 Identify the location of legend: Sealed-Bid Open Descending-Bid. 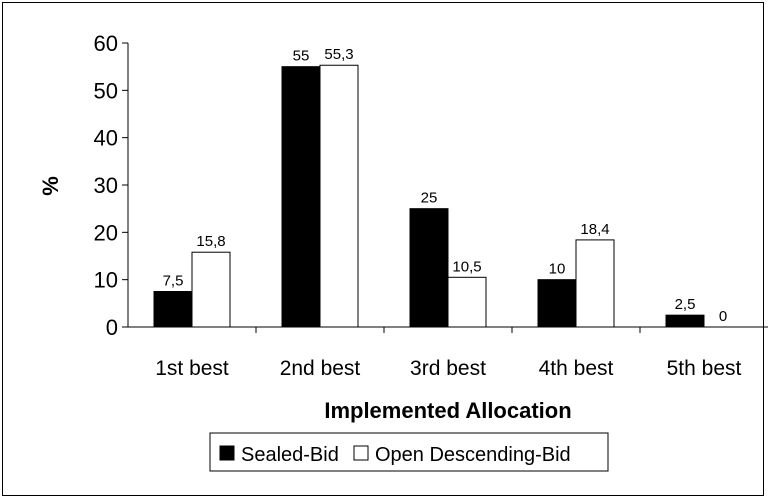
(409, 452).